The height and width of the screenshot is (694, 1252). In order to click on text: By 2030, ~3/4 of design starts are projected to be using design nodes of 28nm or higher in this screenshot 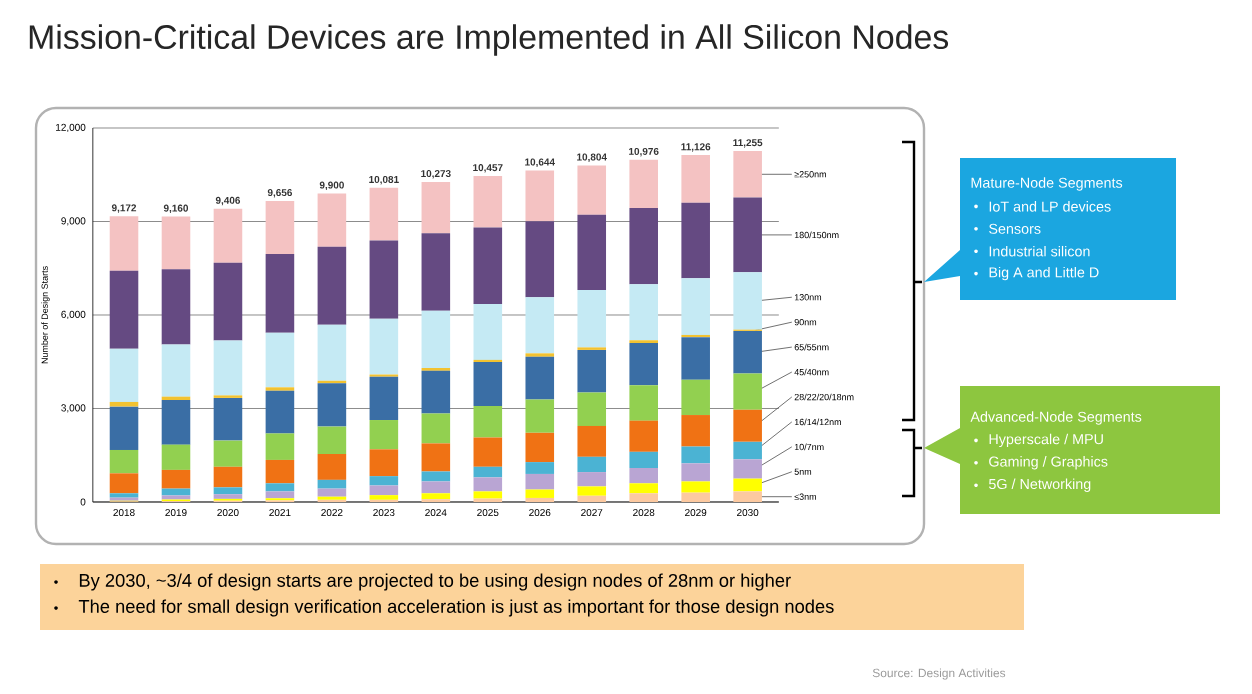, I will do `click(435, 582)`.